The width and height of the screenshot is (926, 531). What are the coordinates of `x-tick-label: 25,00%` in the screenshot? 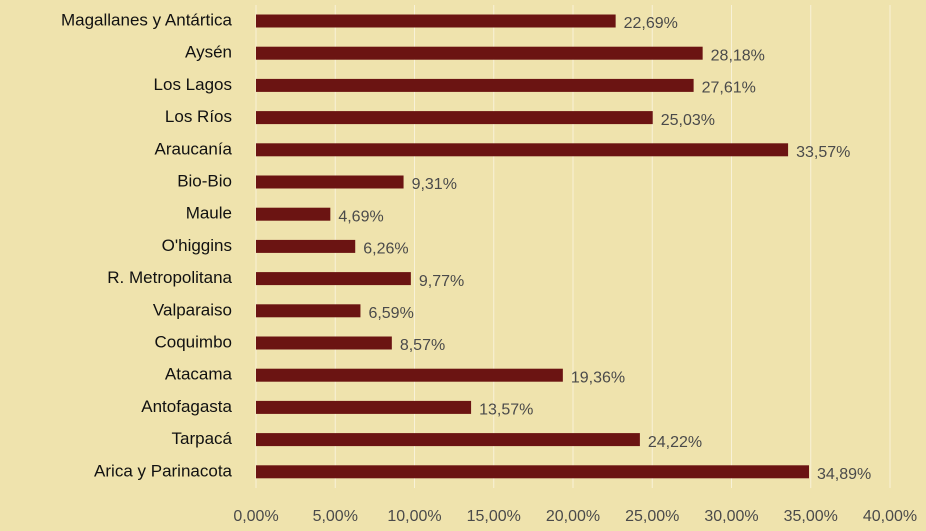 It's located at (652, 516).